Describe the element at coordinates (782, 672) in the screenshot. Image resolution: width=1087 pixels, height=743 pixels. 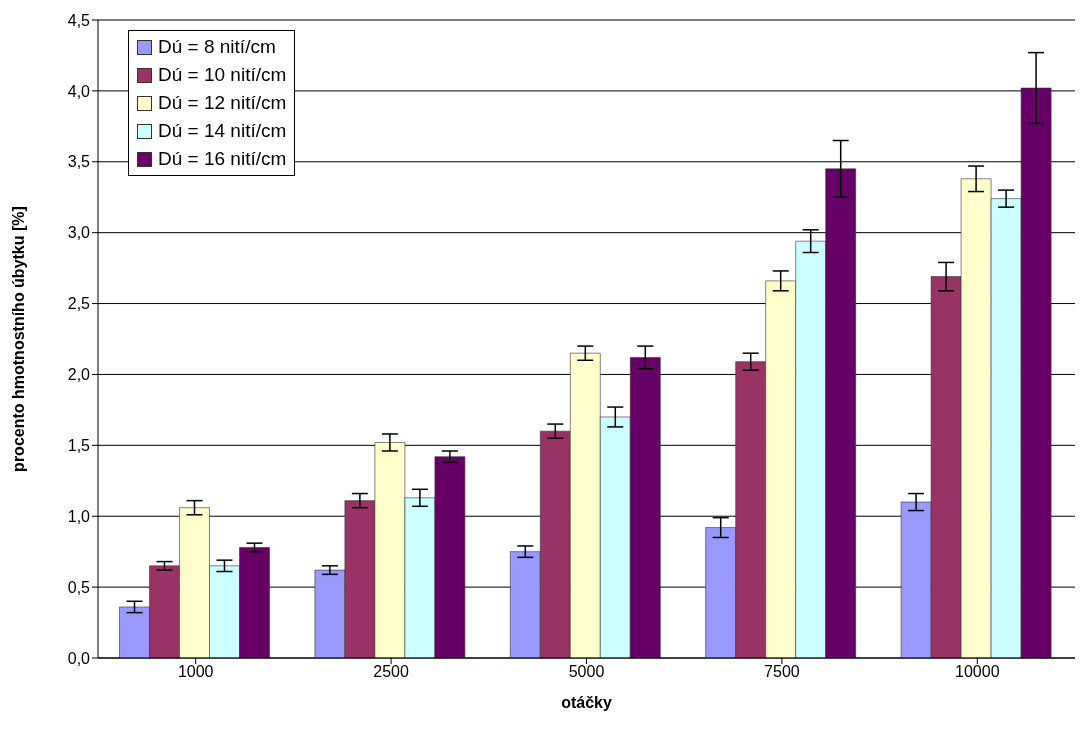
I see `x-tick-label: 7500` at that location.